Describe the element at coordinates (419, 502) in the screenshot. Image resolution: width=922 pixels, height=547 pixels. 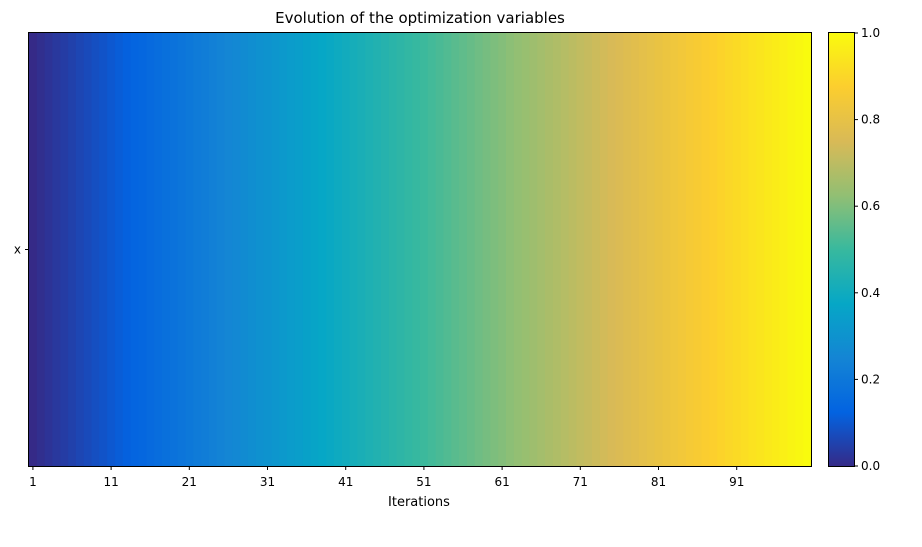
I see `x-axis-label: Iterations` at that location.